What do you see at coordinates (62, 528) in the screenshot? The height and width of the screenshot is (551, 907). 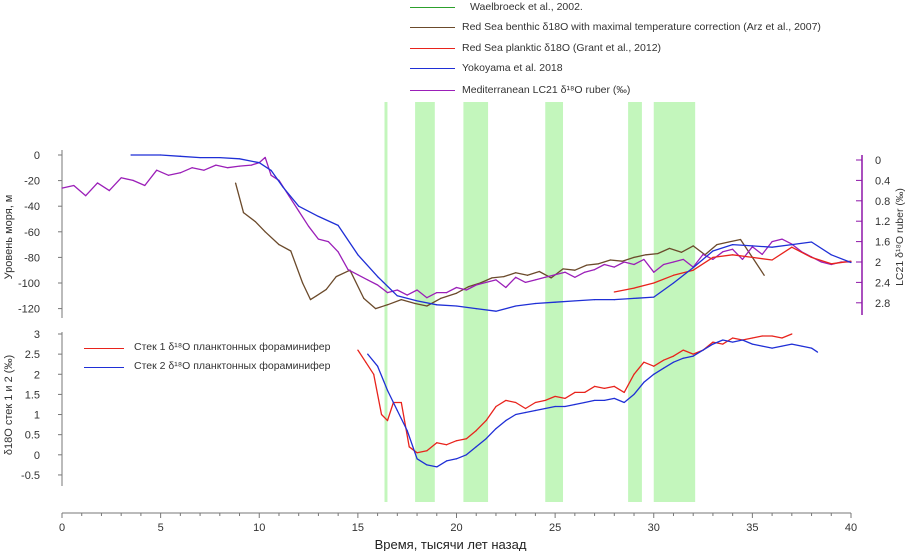 I see `x-tick-label: 0` at bounding box center [62, 528].